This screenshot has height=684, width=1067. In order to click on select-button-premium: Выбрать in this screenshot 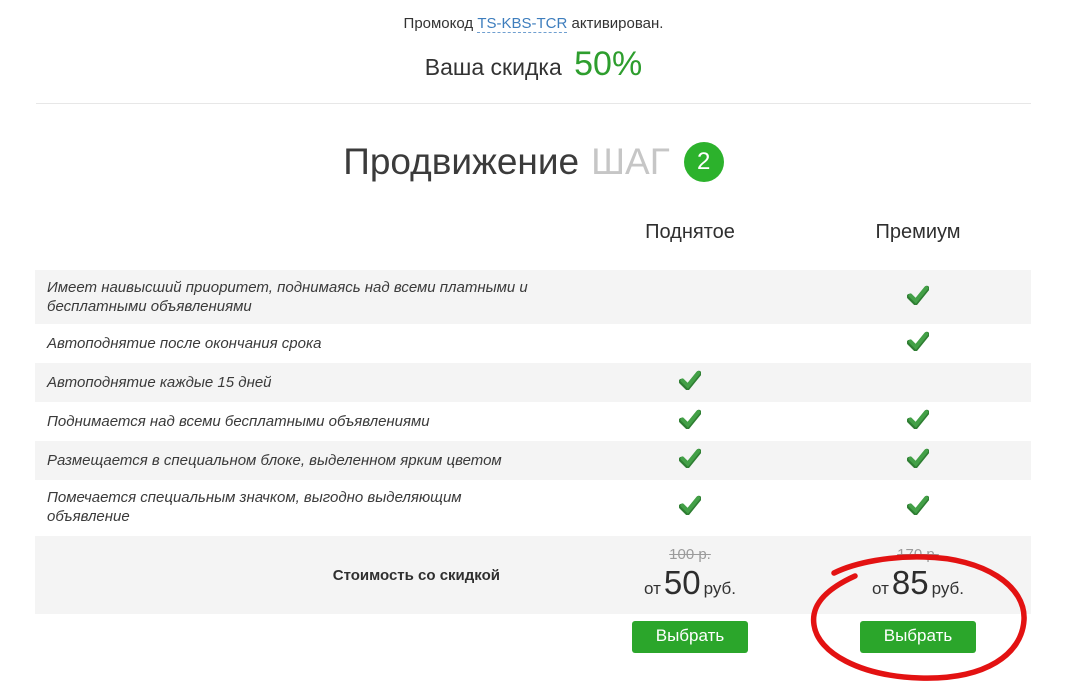, I will do `click(918, 637)`.